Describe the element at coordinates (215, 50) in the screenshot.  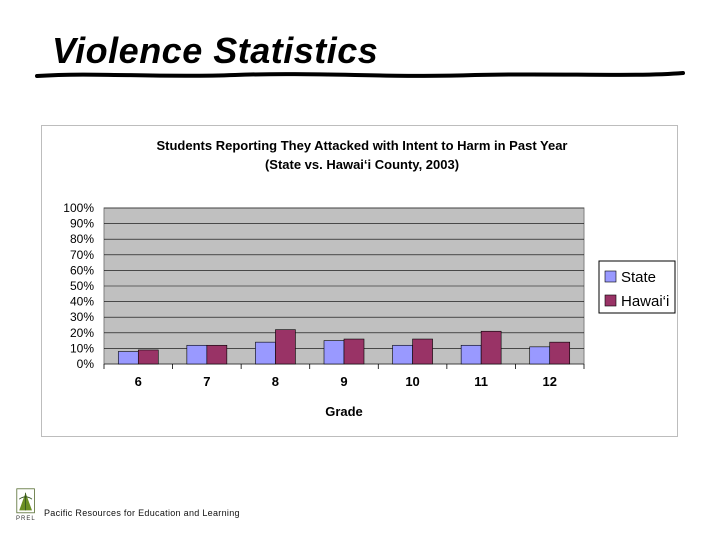
I see `slide-title: Violence Statistics` at that location.